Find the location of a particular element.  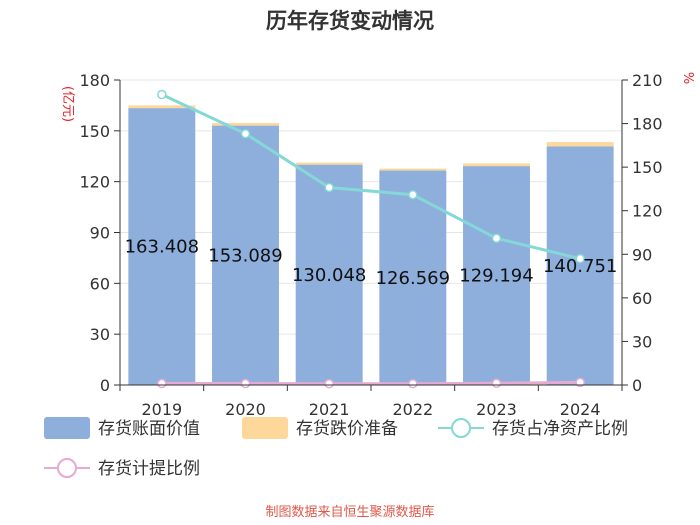

right-tick-label: 180 is located at coordinates (647, 124).